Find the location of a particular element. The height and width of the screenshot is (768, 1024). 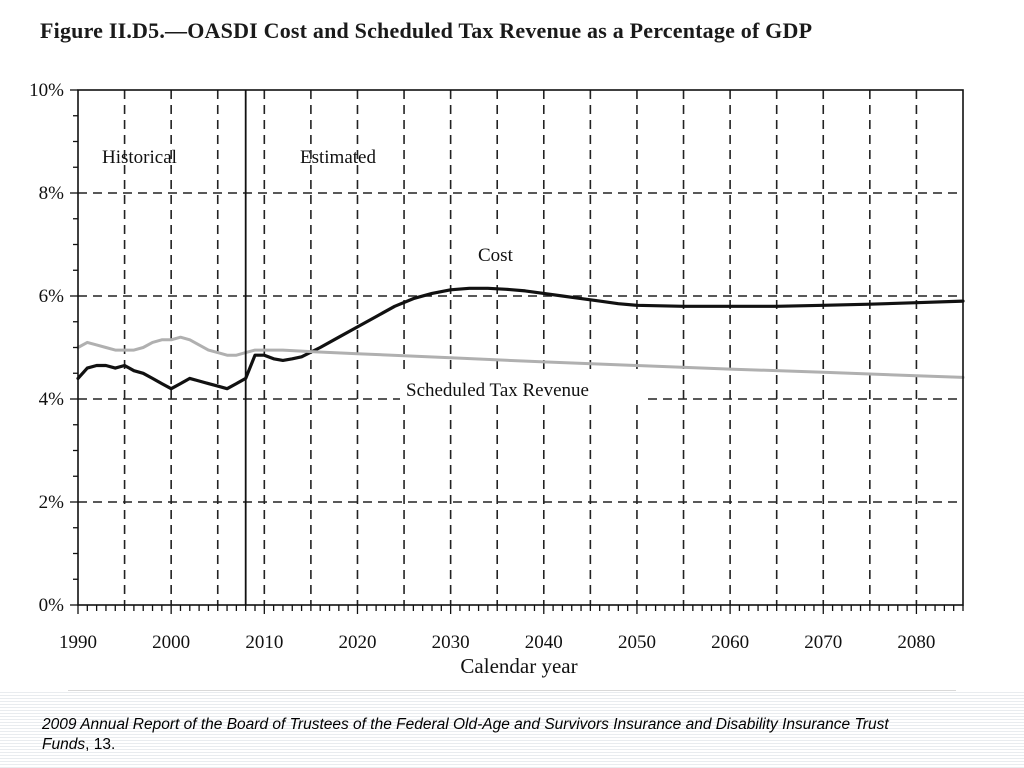

footer-stripe-background is located at coordinates (512, 729).